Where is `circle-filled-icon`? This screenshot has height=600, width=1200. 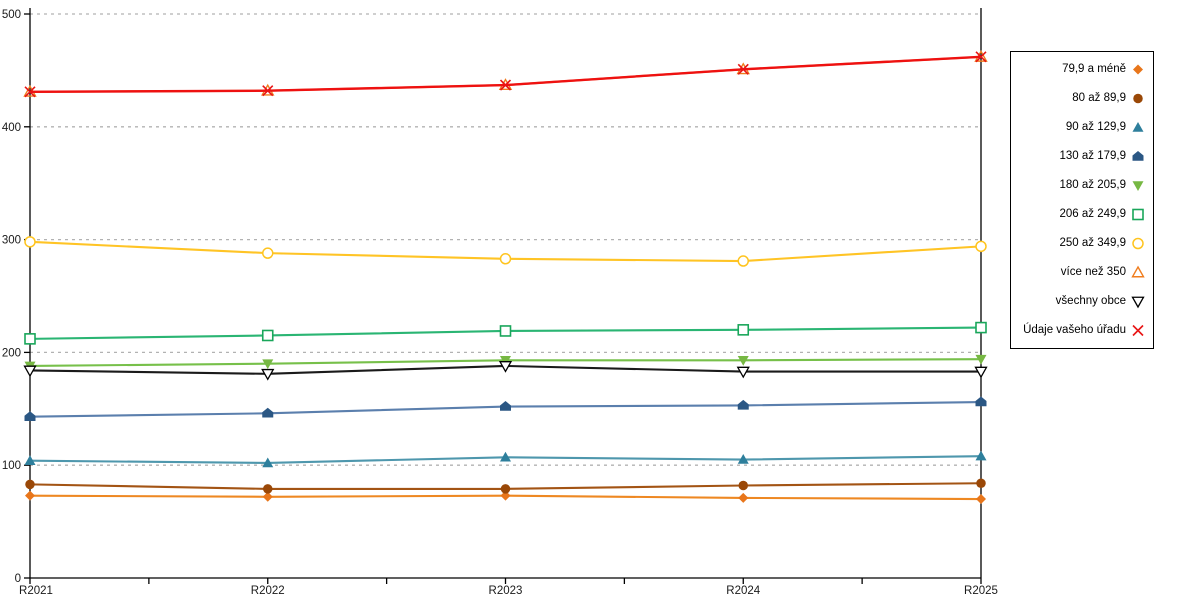
circle-filled-icon is located at coordinates (1138, 98).